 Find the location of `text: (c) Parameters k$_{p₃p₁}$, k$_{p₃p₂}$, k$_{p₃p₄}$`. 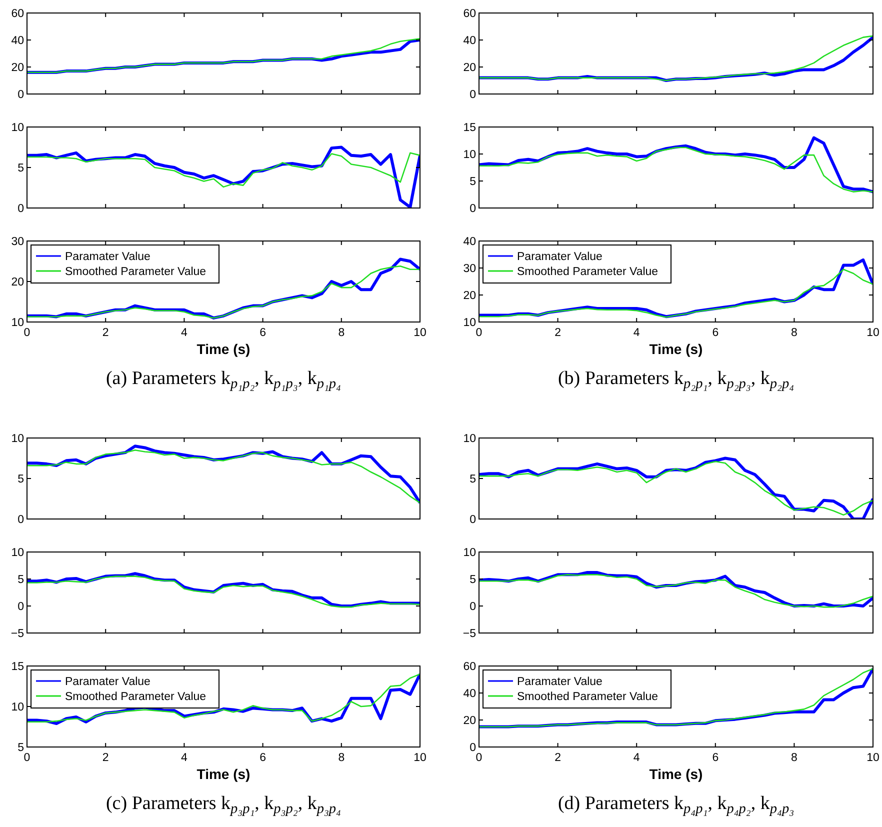

text: (c) Parameters k$_{p₃p₁}$, k$_{p₃p₂}$, k$_{p₃p₄}$ is located at coordinates (224, 804).